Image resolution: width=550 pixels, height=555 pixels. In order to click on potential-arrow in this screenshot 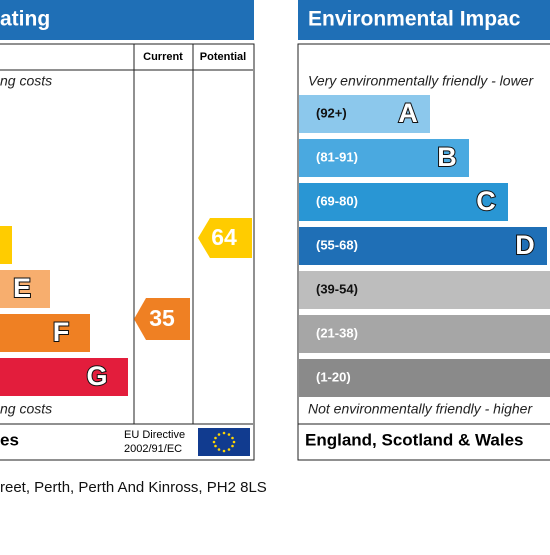, I will do `click(225, 238)`.